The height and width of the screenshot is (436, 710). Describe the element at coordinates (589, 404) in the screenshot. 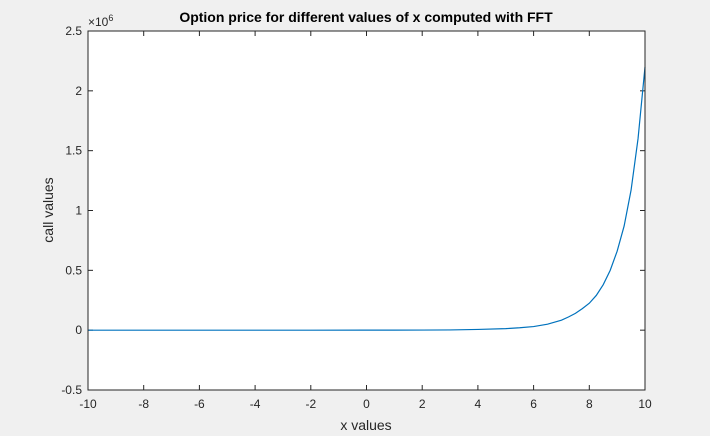

I see `x-tick-label: 8` at that location.